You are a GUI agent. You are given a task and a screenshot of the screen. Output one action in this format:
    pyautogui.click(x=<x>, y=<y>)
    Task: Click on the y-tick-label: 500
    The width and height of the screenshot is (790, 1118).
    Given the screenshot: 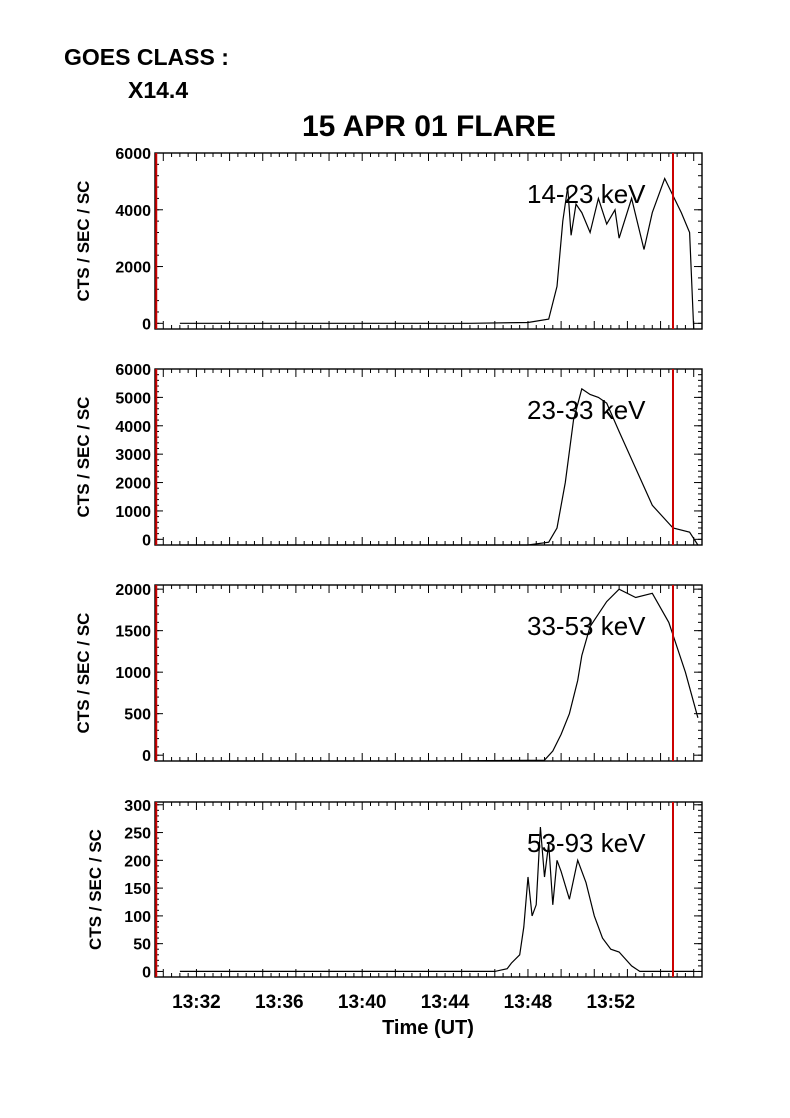 What is the action you would take?
    pyautogui.click(x=137, y=715)
    